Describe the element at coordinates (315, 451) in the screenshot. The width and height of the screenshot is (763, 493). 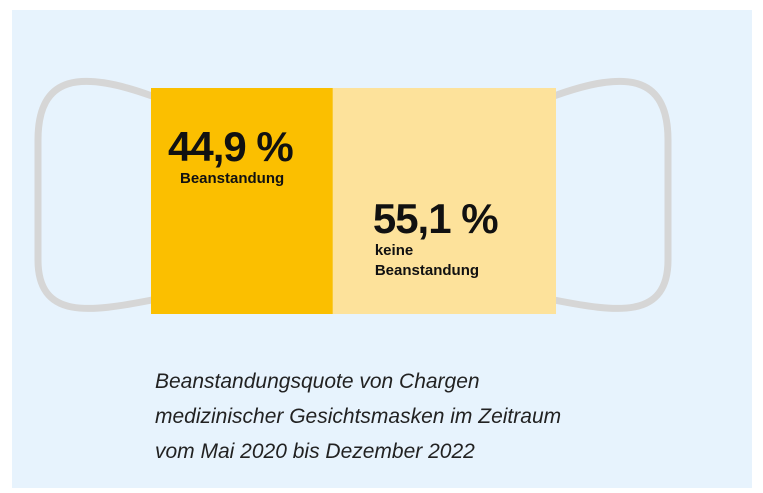
I see `caption-line: vom Mai 2020 bis Dezember 2022` at that location.